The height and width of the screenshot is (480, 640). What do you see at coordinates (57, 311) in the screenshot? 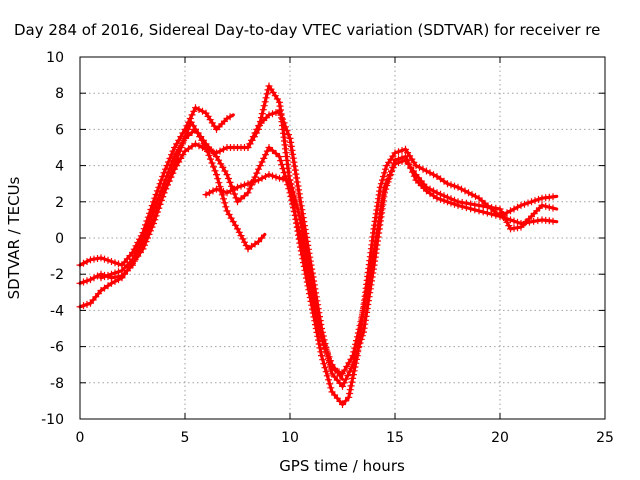
I see `y-tick-label: -4` at bounding box center [57, 311].